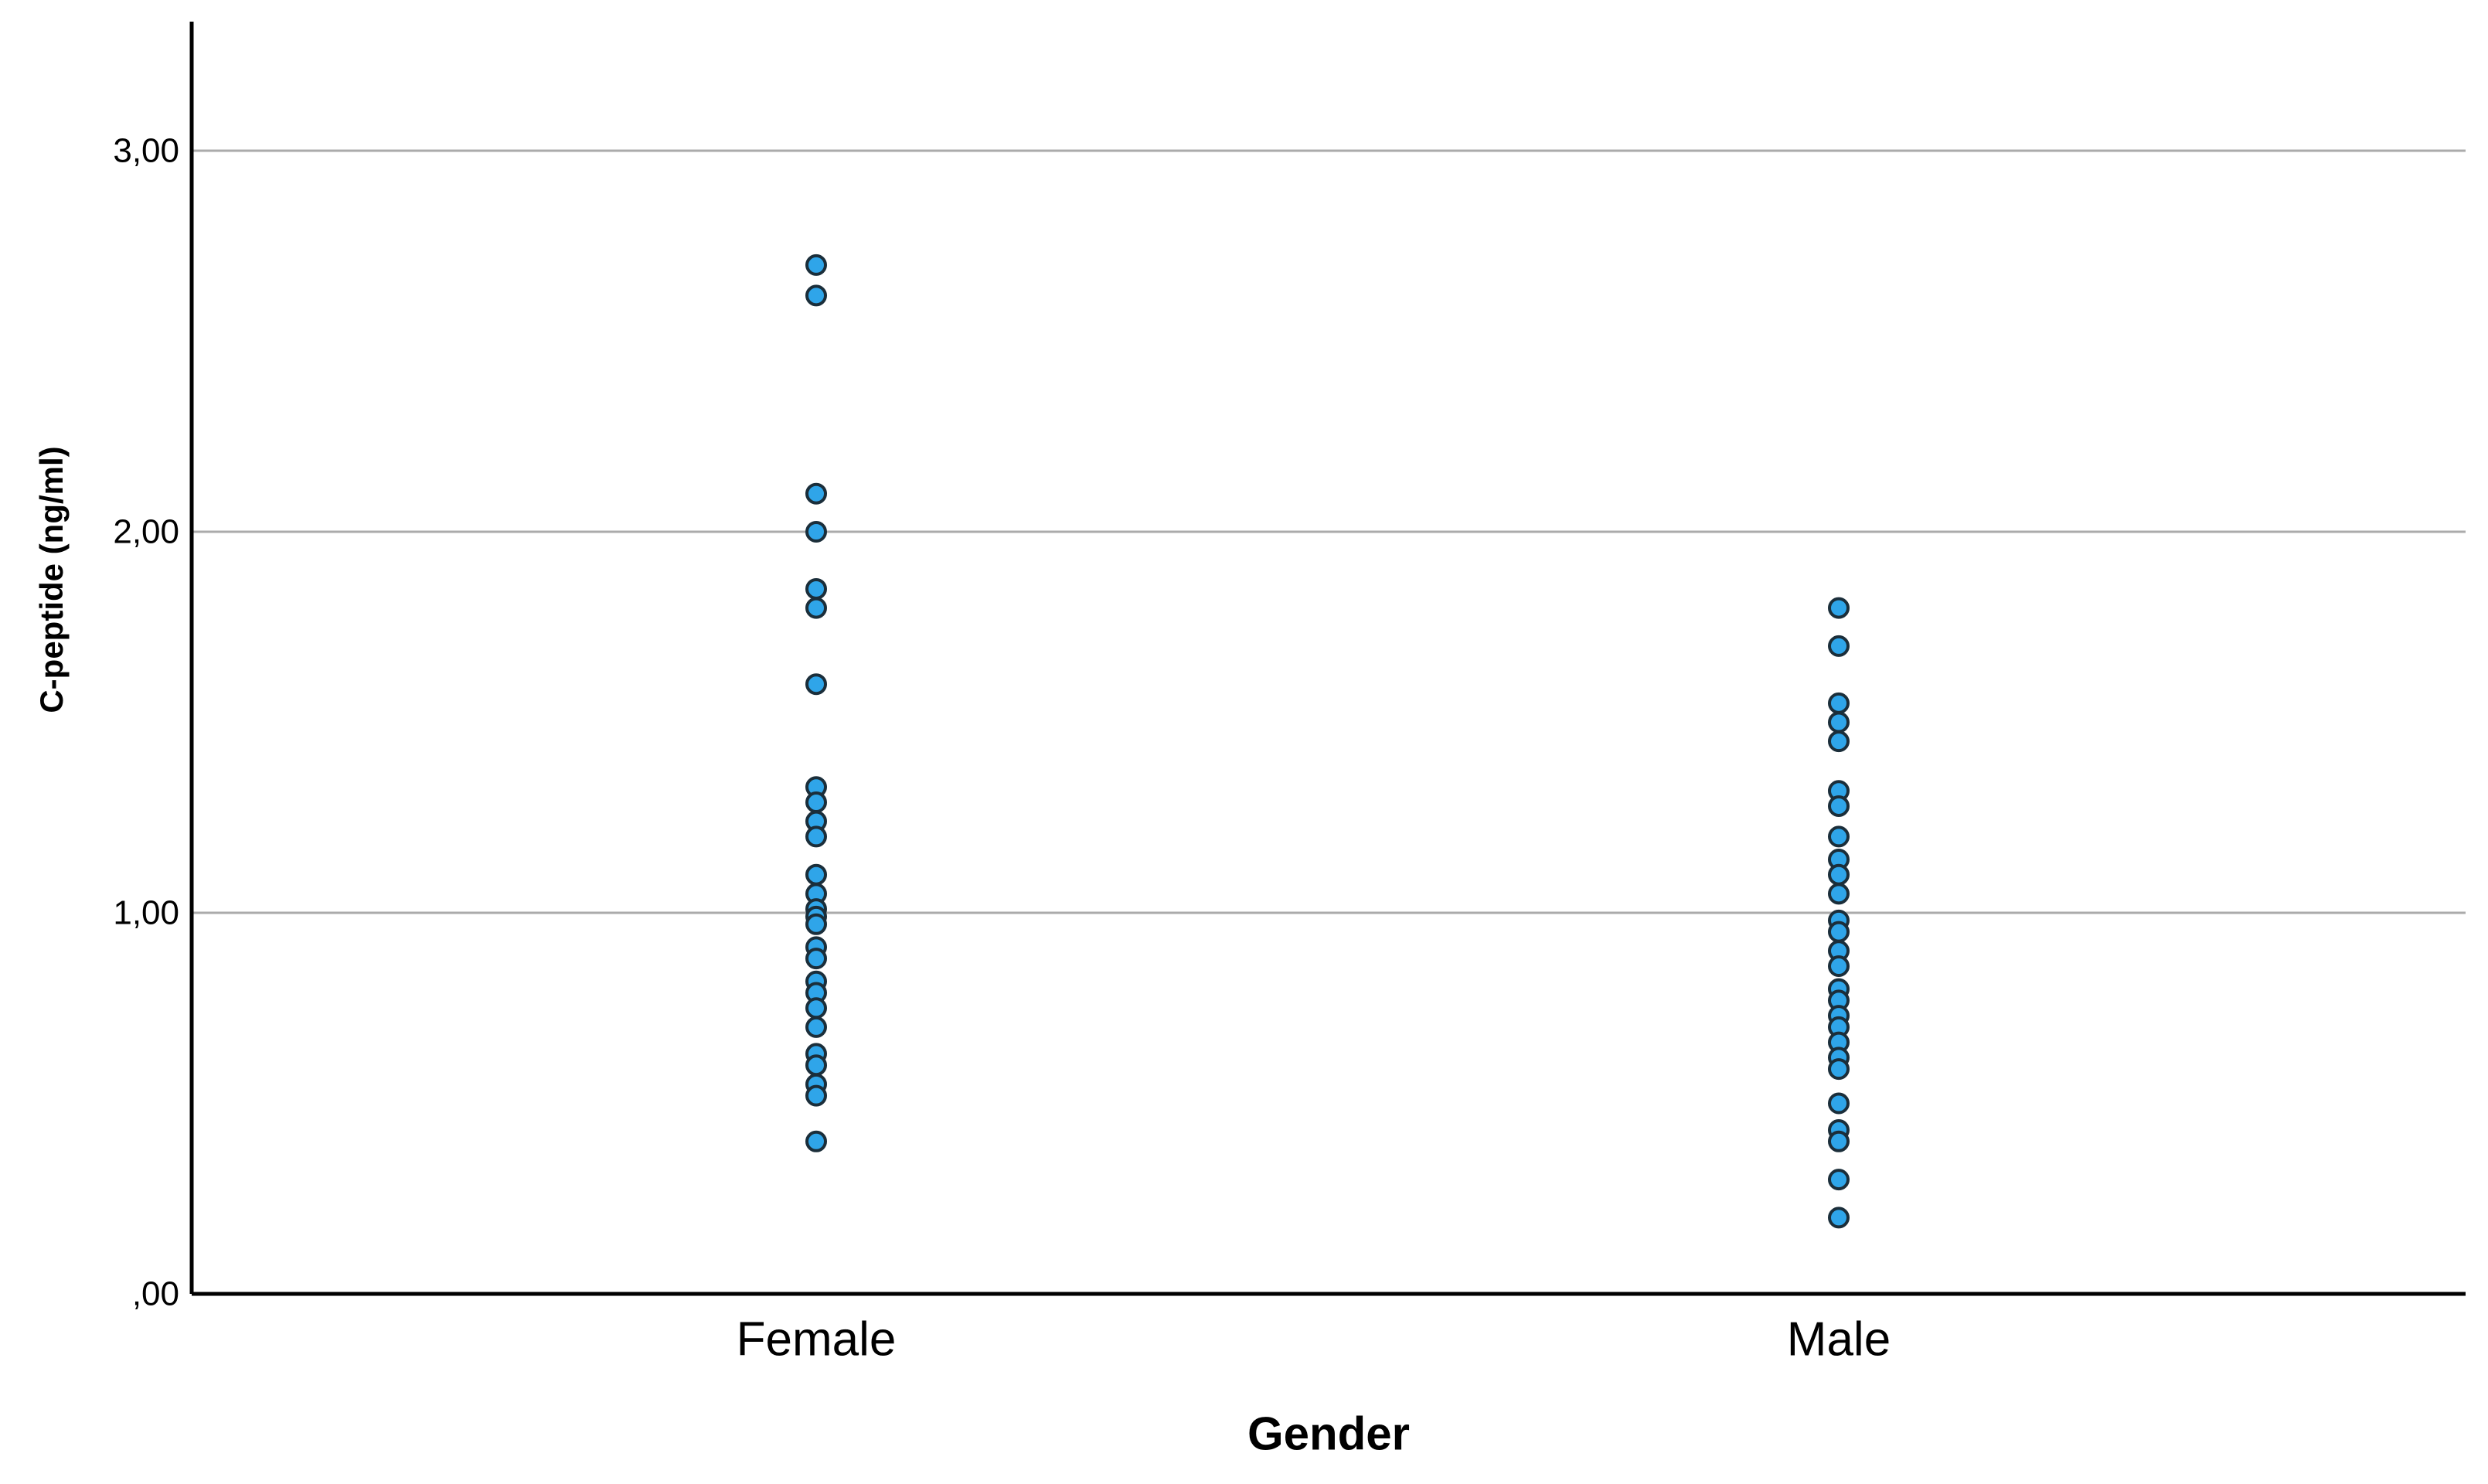  Describe the element at coordinates (51, 579) in the screenshot. I see `y-axis-title: C-peptide (ng/ml)` at that location.